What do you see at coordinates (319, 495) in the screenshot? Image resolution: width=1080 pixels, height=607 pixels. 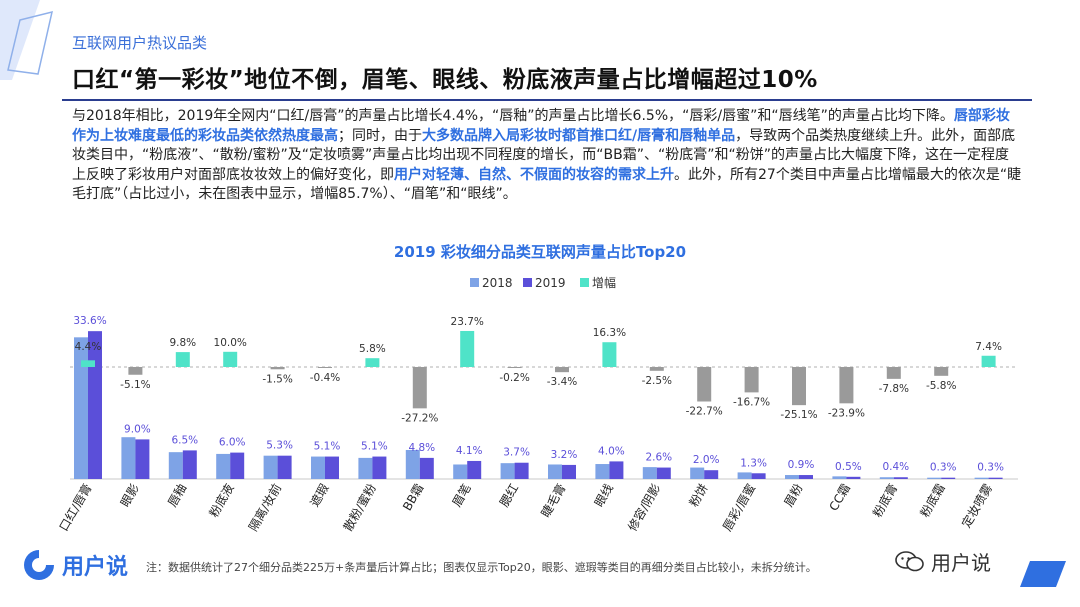 I see `category-label: 遮瑕` at bounding box center [319, 495].